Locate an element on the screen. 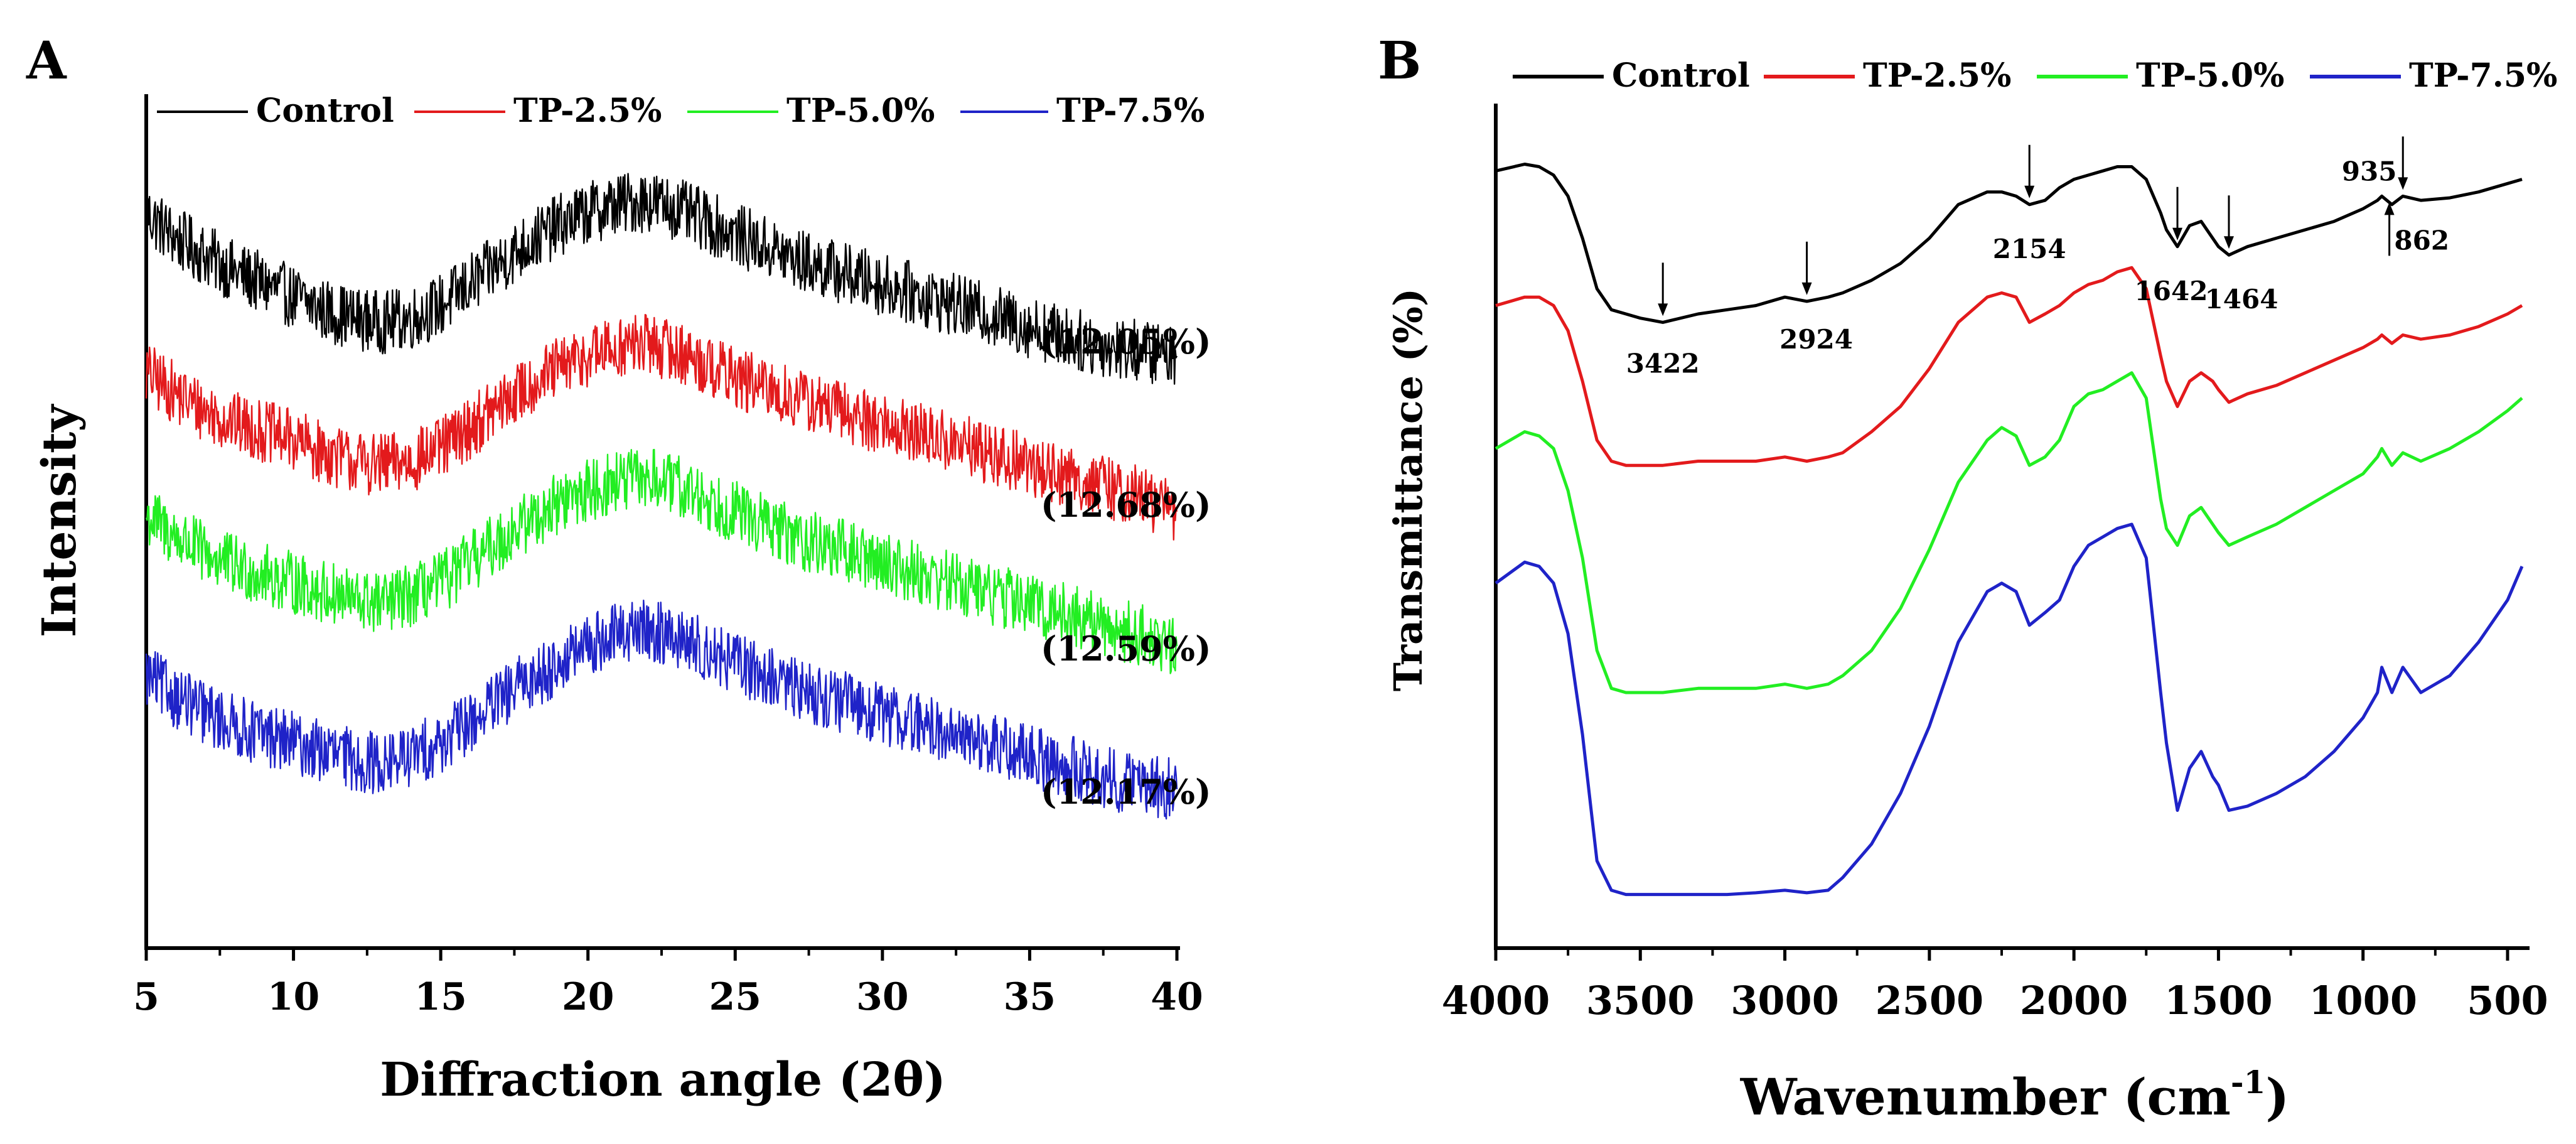  panel-b-x-tick-label: 1000 is located at coordinates (2363, 1000).